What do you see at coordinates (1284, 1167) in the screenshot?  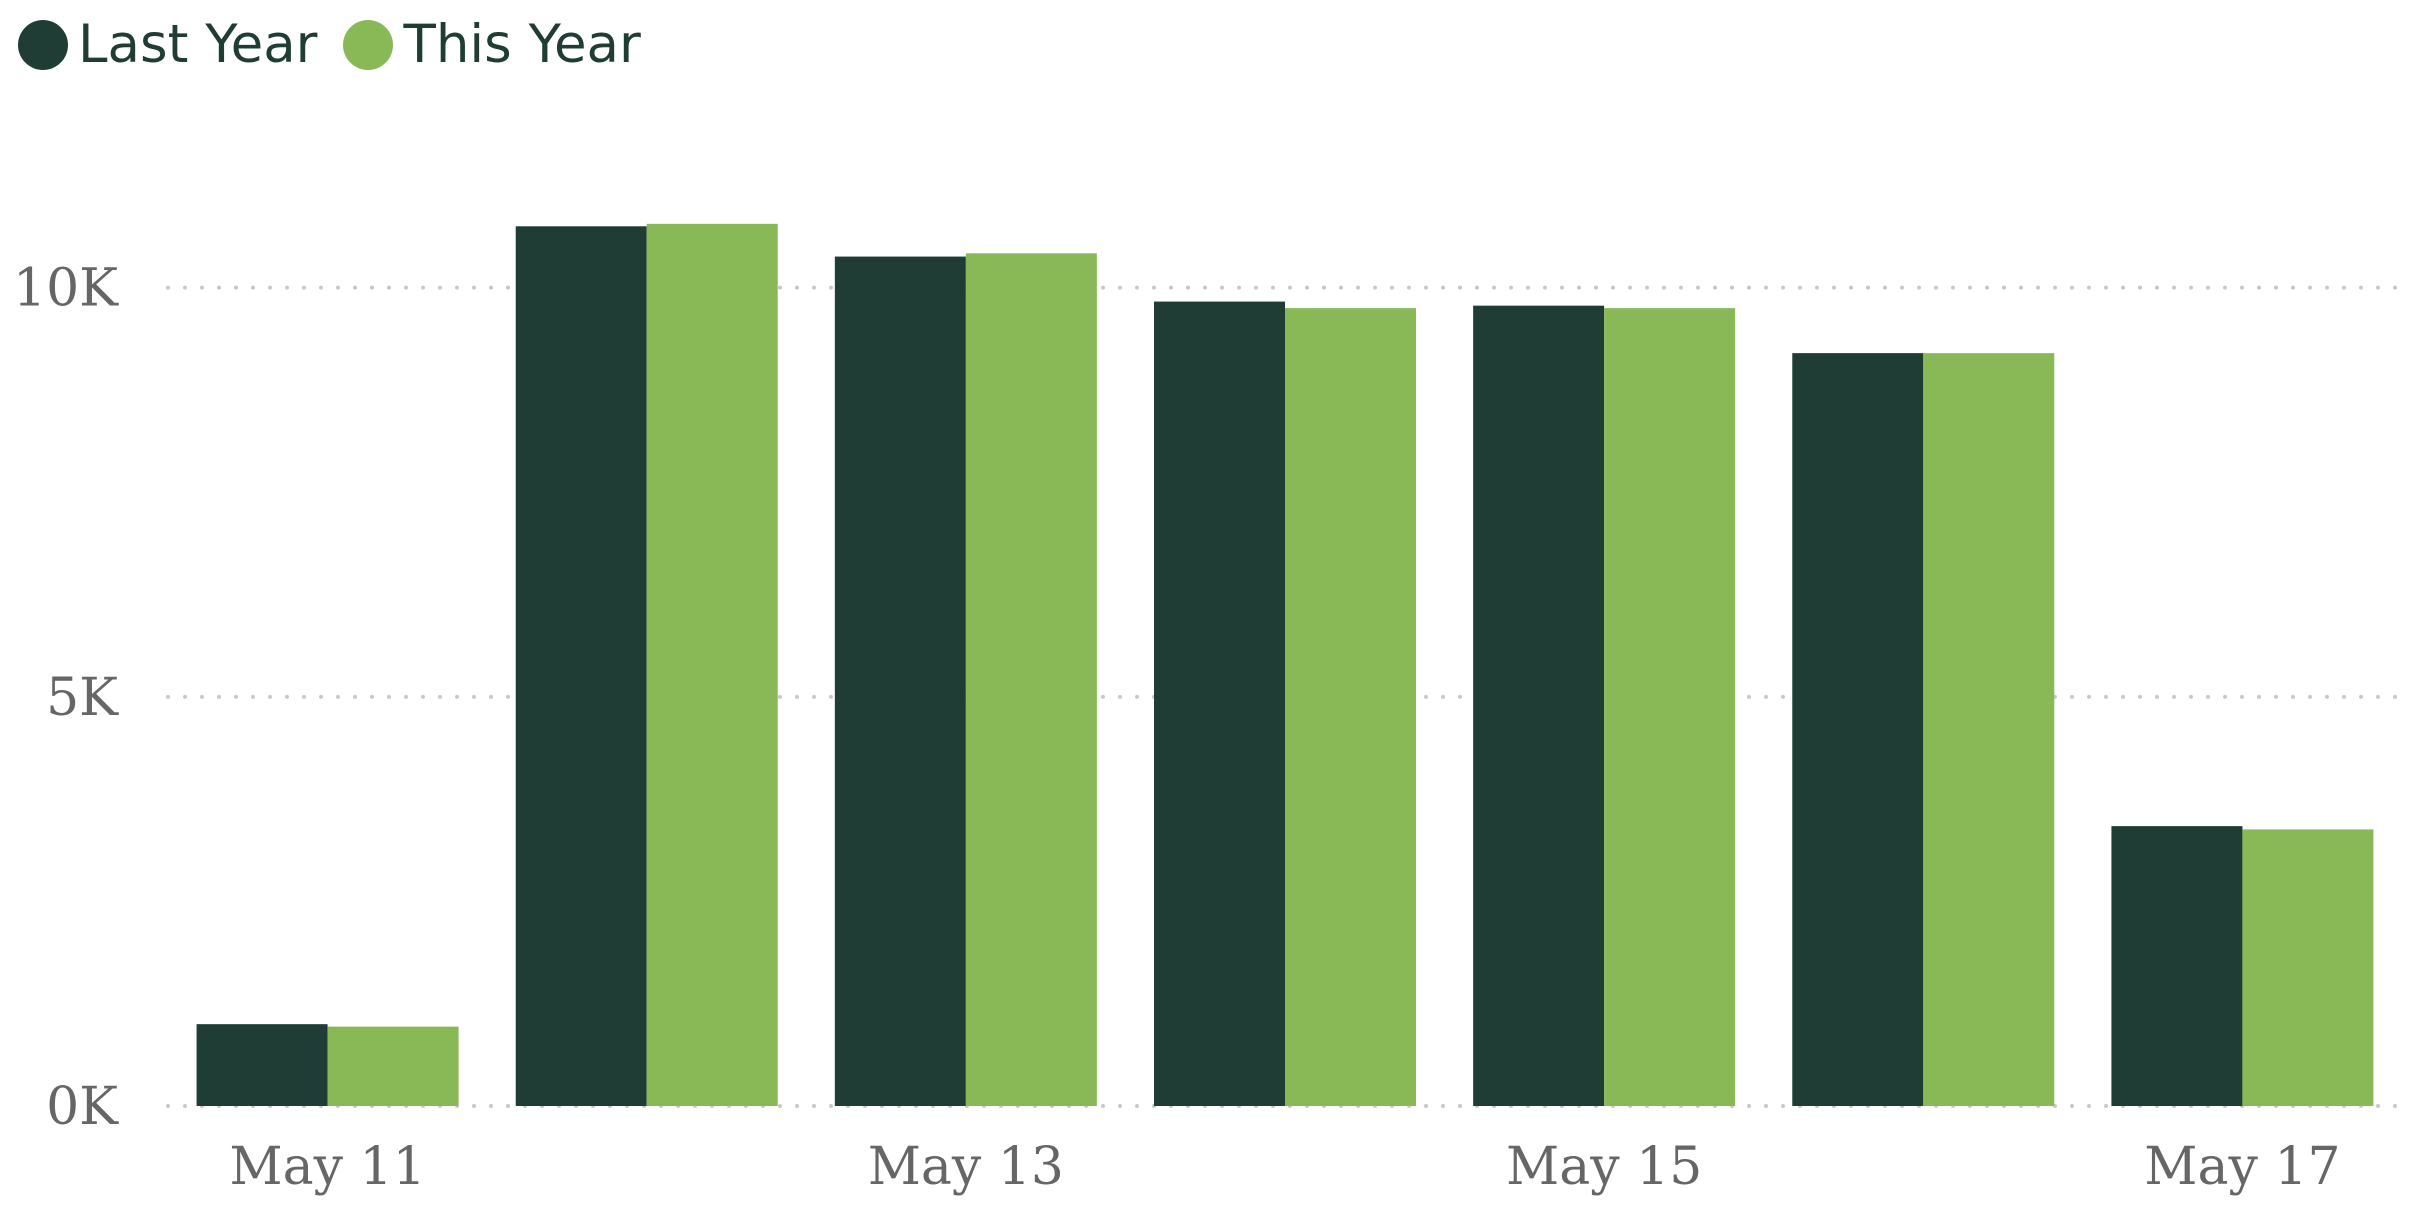 I see `x-axis: May 11 May 13 May 15 May 17` at bounding box center [1284, 1167].